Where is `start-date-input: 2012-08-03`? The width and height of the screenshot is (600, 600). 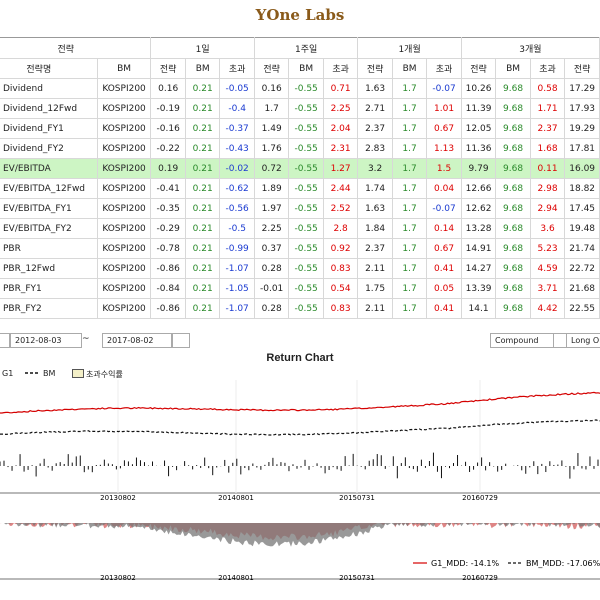
start-date-input: 2012-08-03 is located at coordinates (46, 340).